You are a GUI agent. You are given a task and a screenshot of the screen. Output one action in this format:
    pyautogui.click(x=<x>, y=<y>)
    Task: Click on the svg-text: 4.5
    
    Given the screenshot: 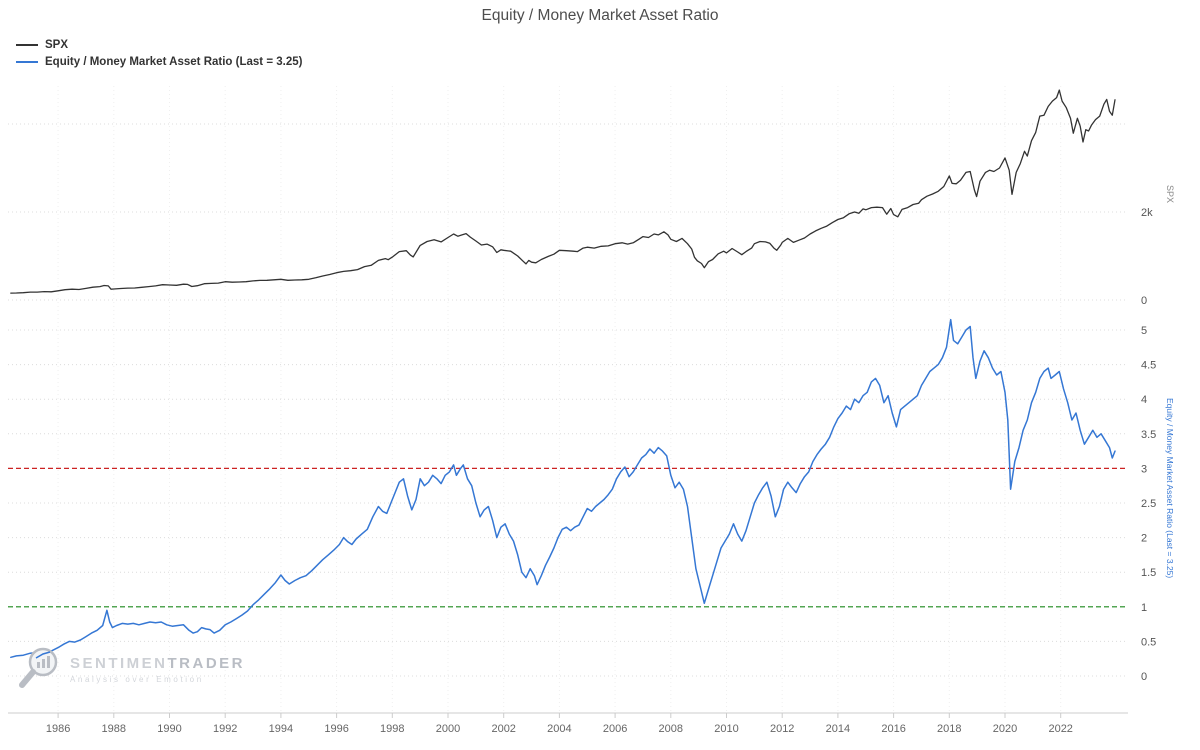 What is the action you would take?
    pyautogui.click(x=1148, y=366)
    